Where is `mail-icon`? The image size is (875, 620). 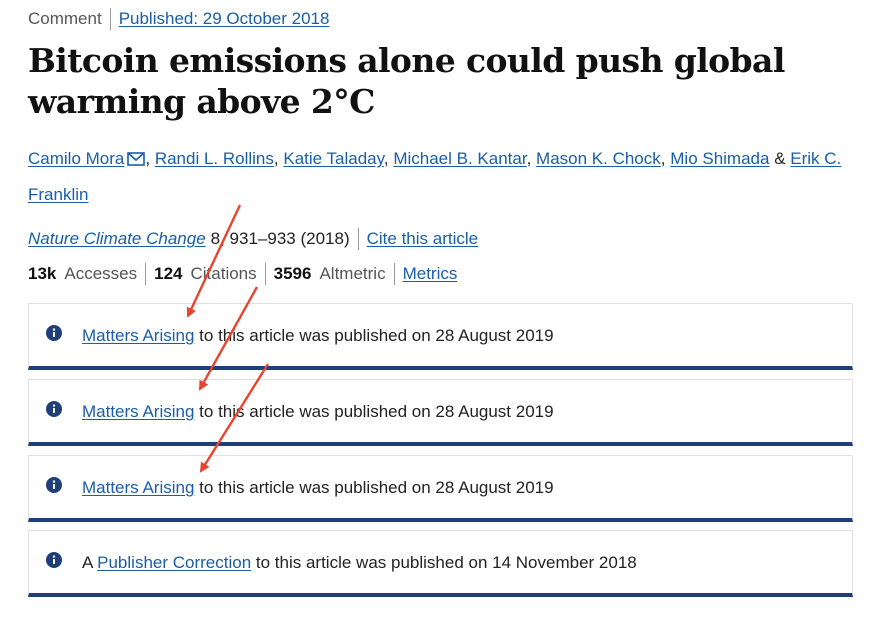
mail-icon is located at coordinates (136, 161).